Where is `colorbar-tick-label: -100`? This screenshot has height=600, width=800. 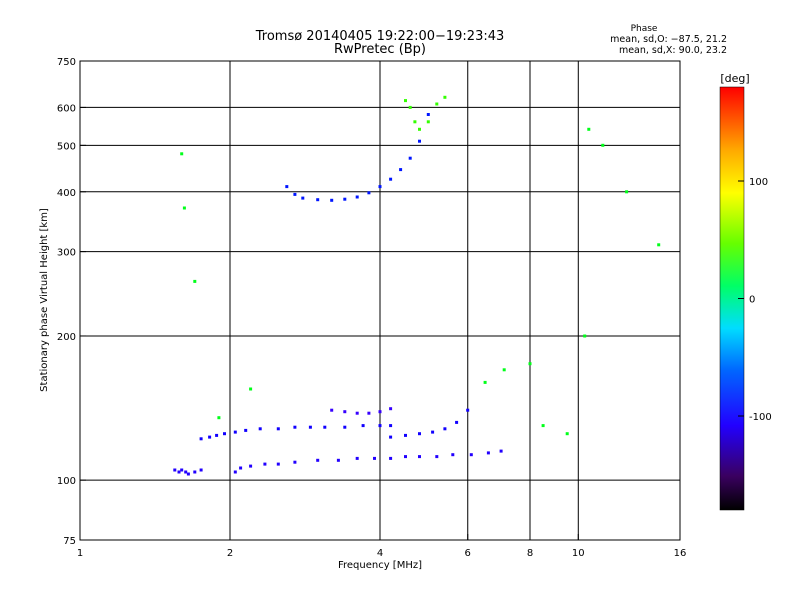 colorbar-tick-label: -100 is located at coordinates (760, 417).